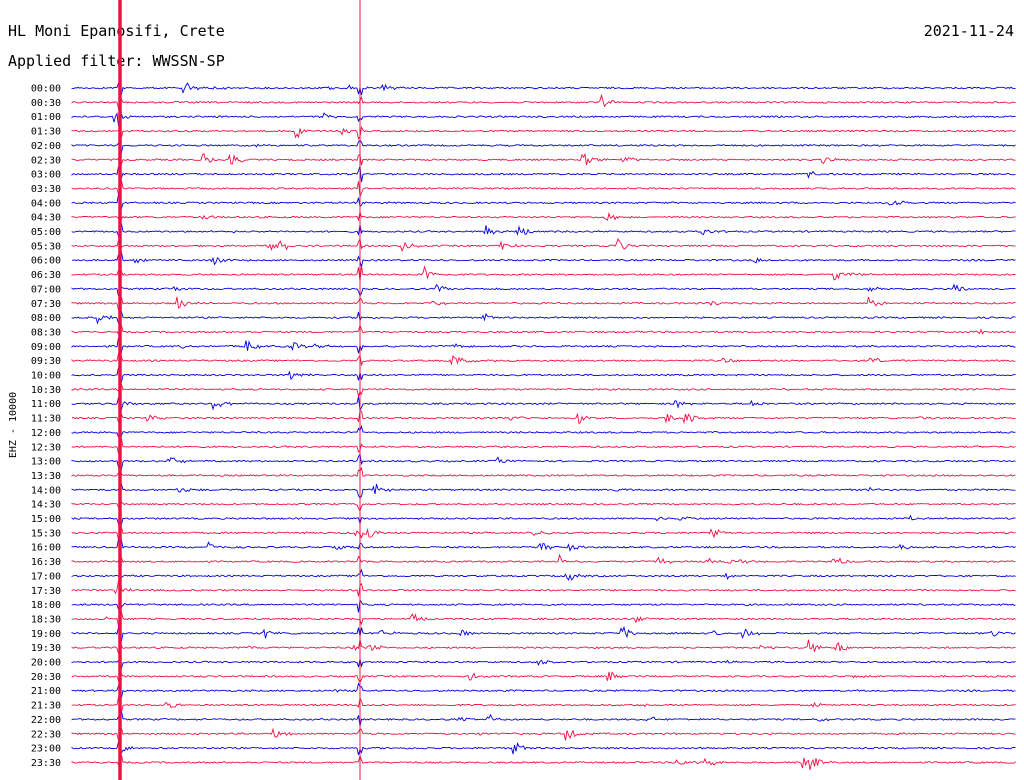 This screenshot has height=780, width=1024. I want to click on row-tick-label: 06:30, so click(46, 275).